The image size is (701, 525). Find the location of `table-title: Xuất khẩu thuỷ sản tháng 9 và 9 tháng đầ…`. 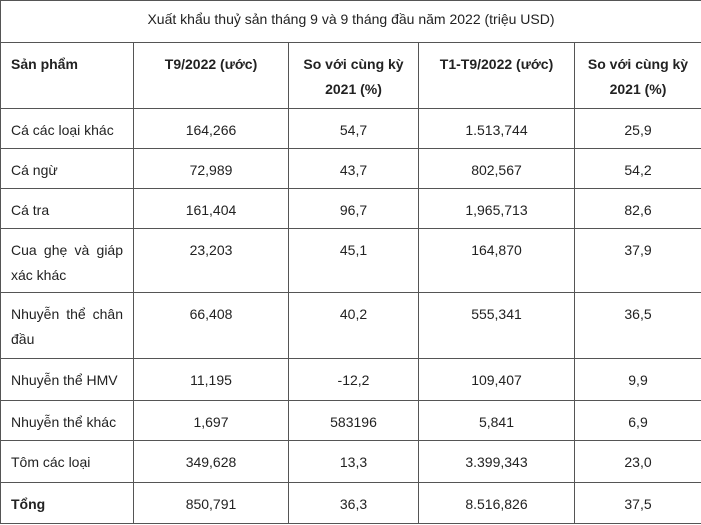

table-title: Xuất khẩu thuỷ sản tháng 9 và 9 tháng đầ… is located at coordinates (350, 21).